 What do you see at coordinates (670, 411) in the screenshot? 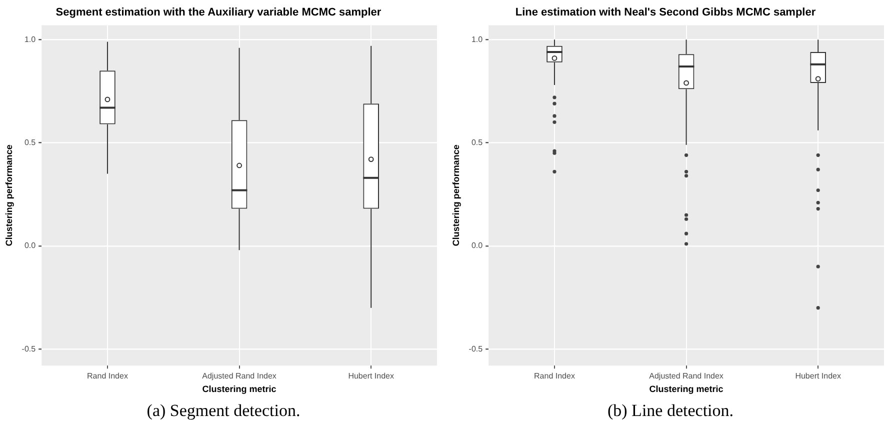
I see `text: (b) Line detection.` at bounding box center [670, 411].